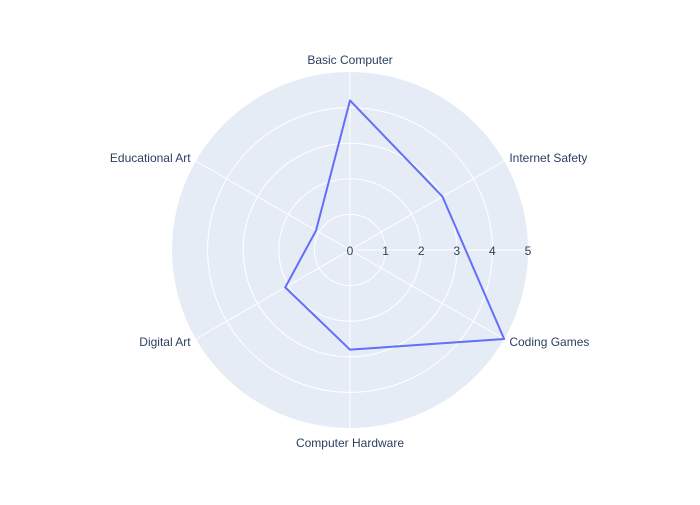 The image size is (700, 505). Describe the element at coordinates (549, 342) in the screenshot. I see `category-label: Coding Games` at that location.